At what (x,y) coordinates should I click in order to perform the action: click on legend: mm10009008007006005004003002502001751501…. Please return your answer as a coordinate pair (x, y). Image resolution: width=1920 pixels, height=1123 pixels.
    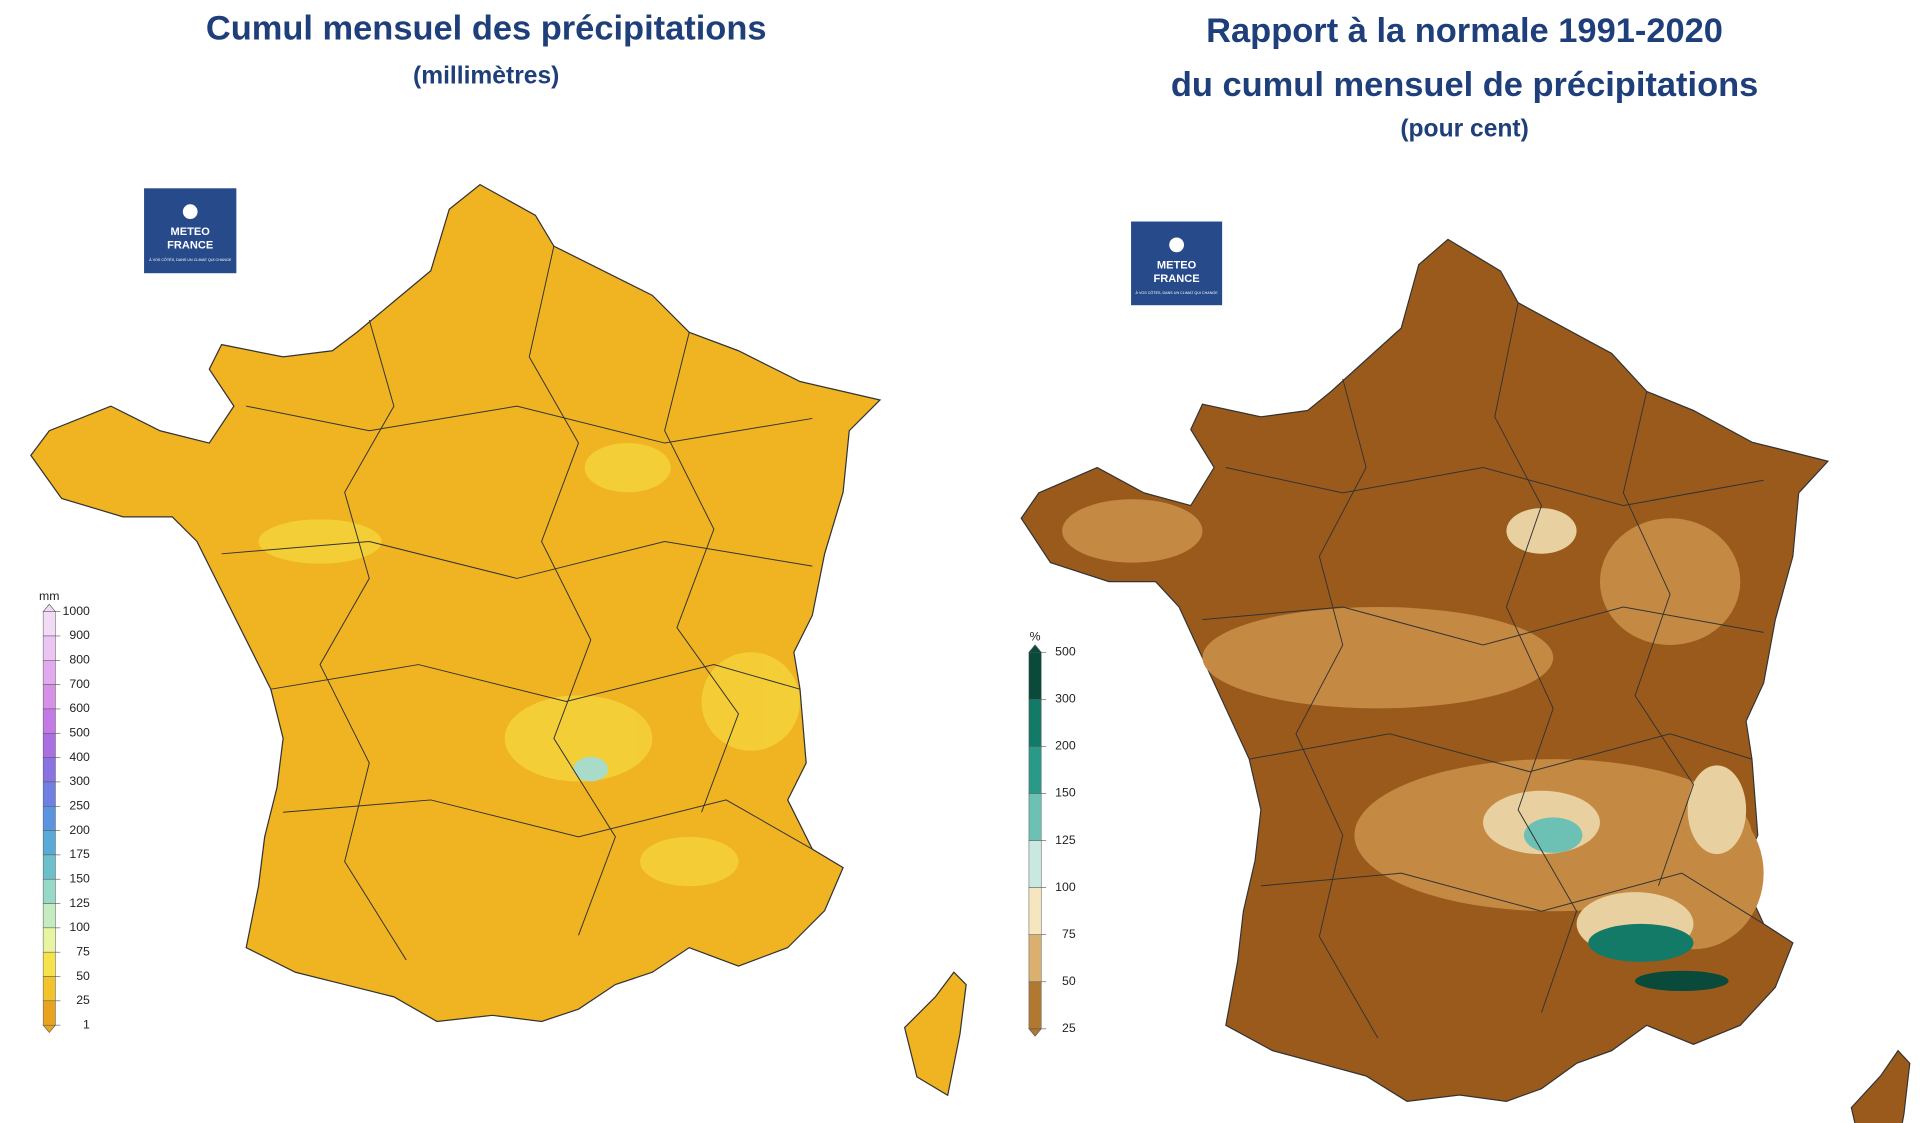
    Looking at the image, I should click on (65, 811).